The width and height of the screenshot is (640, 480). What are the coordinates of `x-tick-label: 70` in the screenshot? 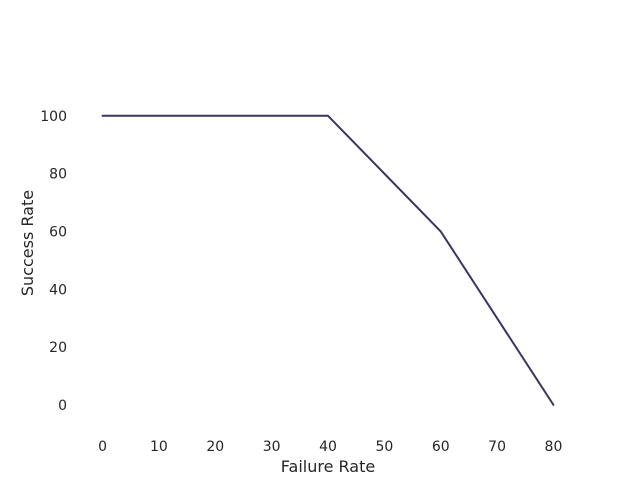 It's located at (497, 447).